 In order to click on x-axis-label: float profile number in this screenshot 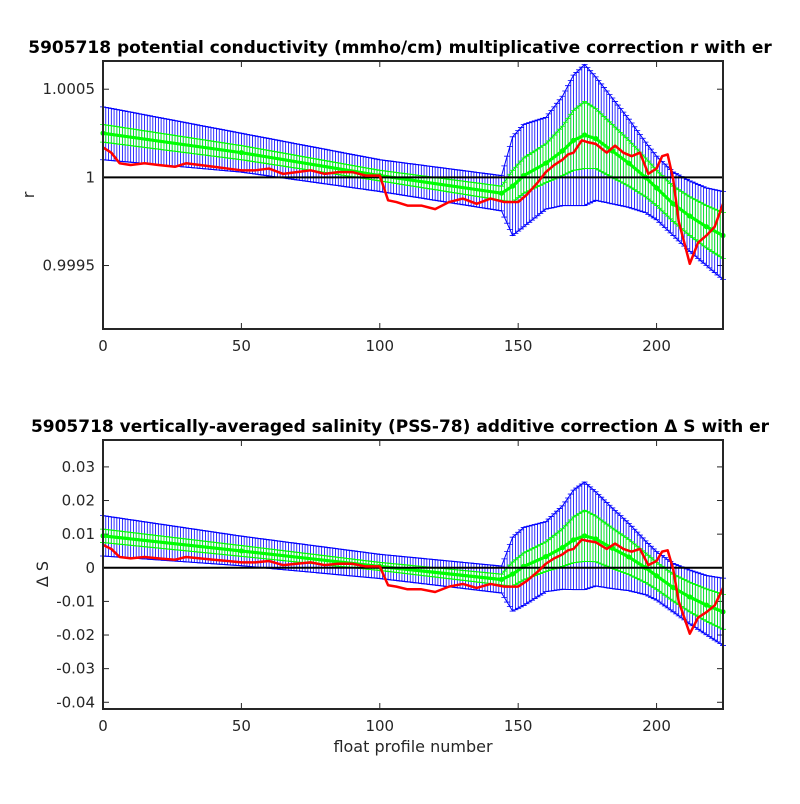, I will do `click(413, 746)`.